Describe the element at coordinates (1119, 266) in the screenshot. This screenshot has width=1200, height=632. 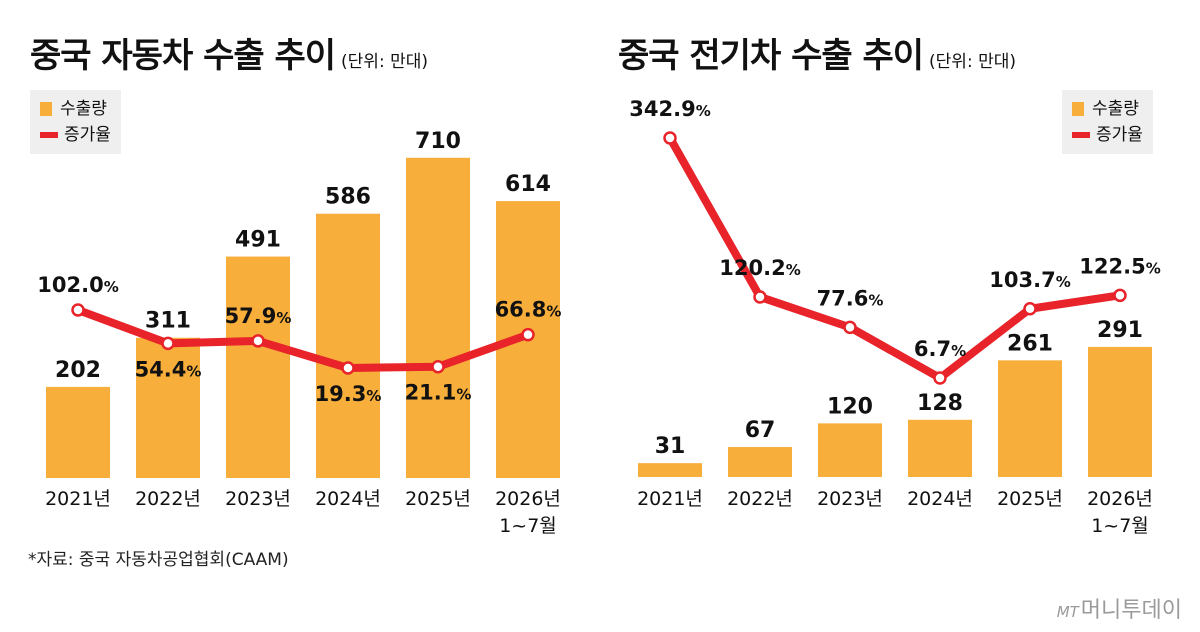
I see `growth-label: 122.5%` at that location.